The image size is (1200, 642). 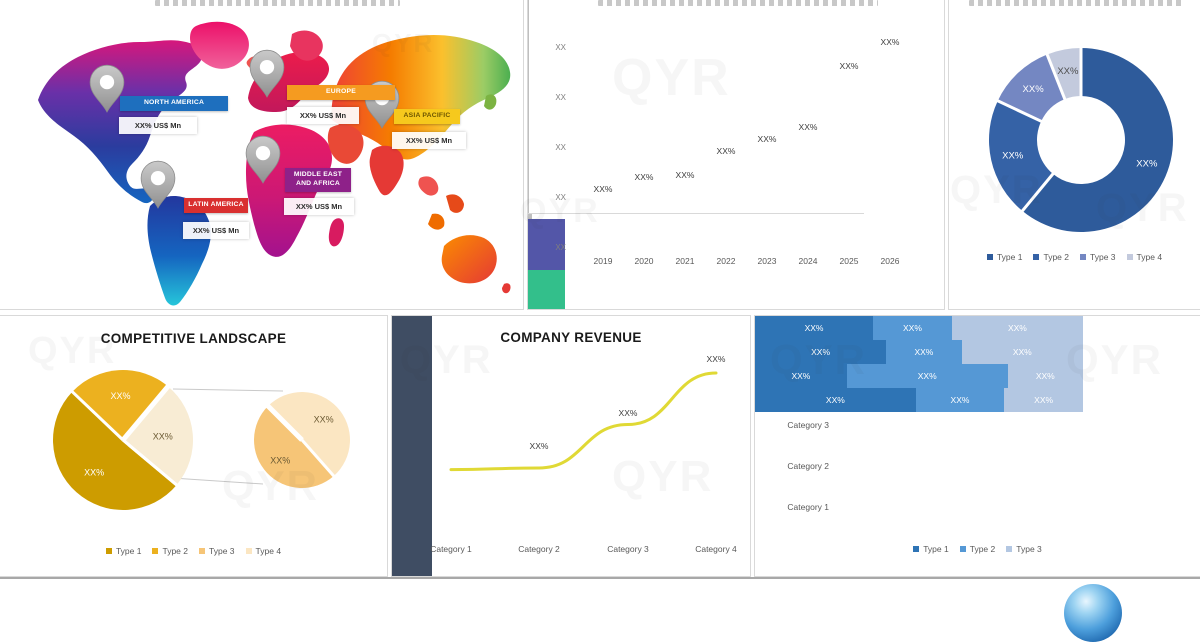 I want to click on row-label: Category 3, so click(x=808, y=425).